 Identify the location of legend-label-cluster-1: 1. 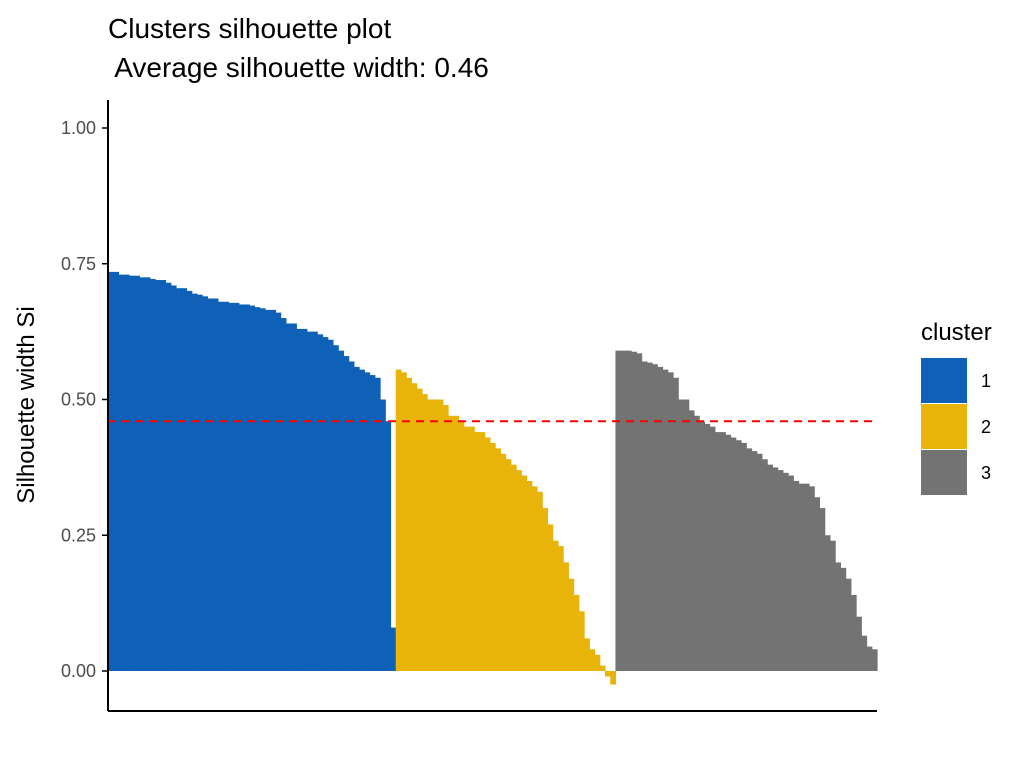
(986, 381).